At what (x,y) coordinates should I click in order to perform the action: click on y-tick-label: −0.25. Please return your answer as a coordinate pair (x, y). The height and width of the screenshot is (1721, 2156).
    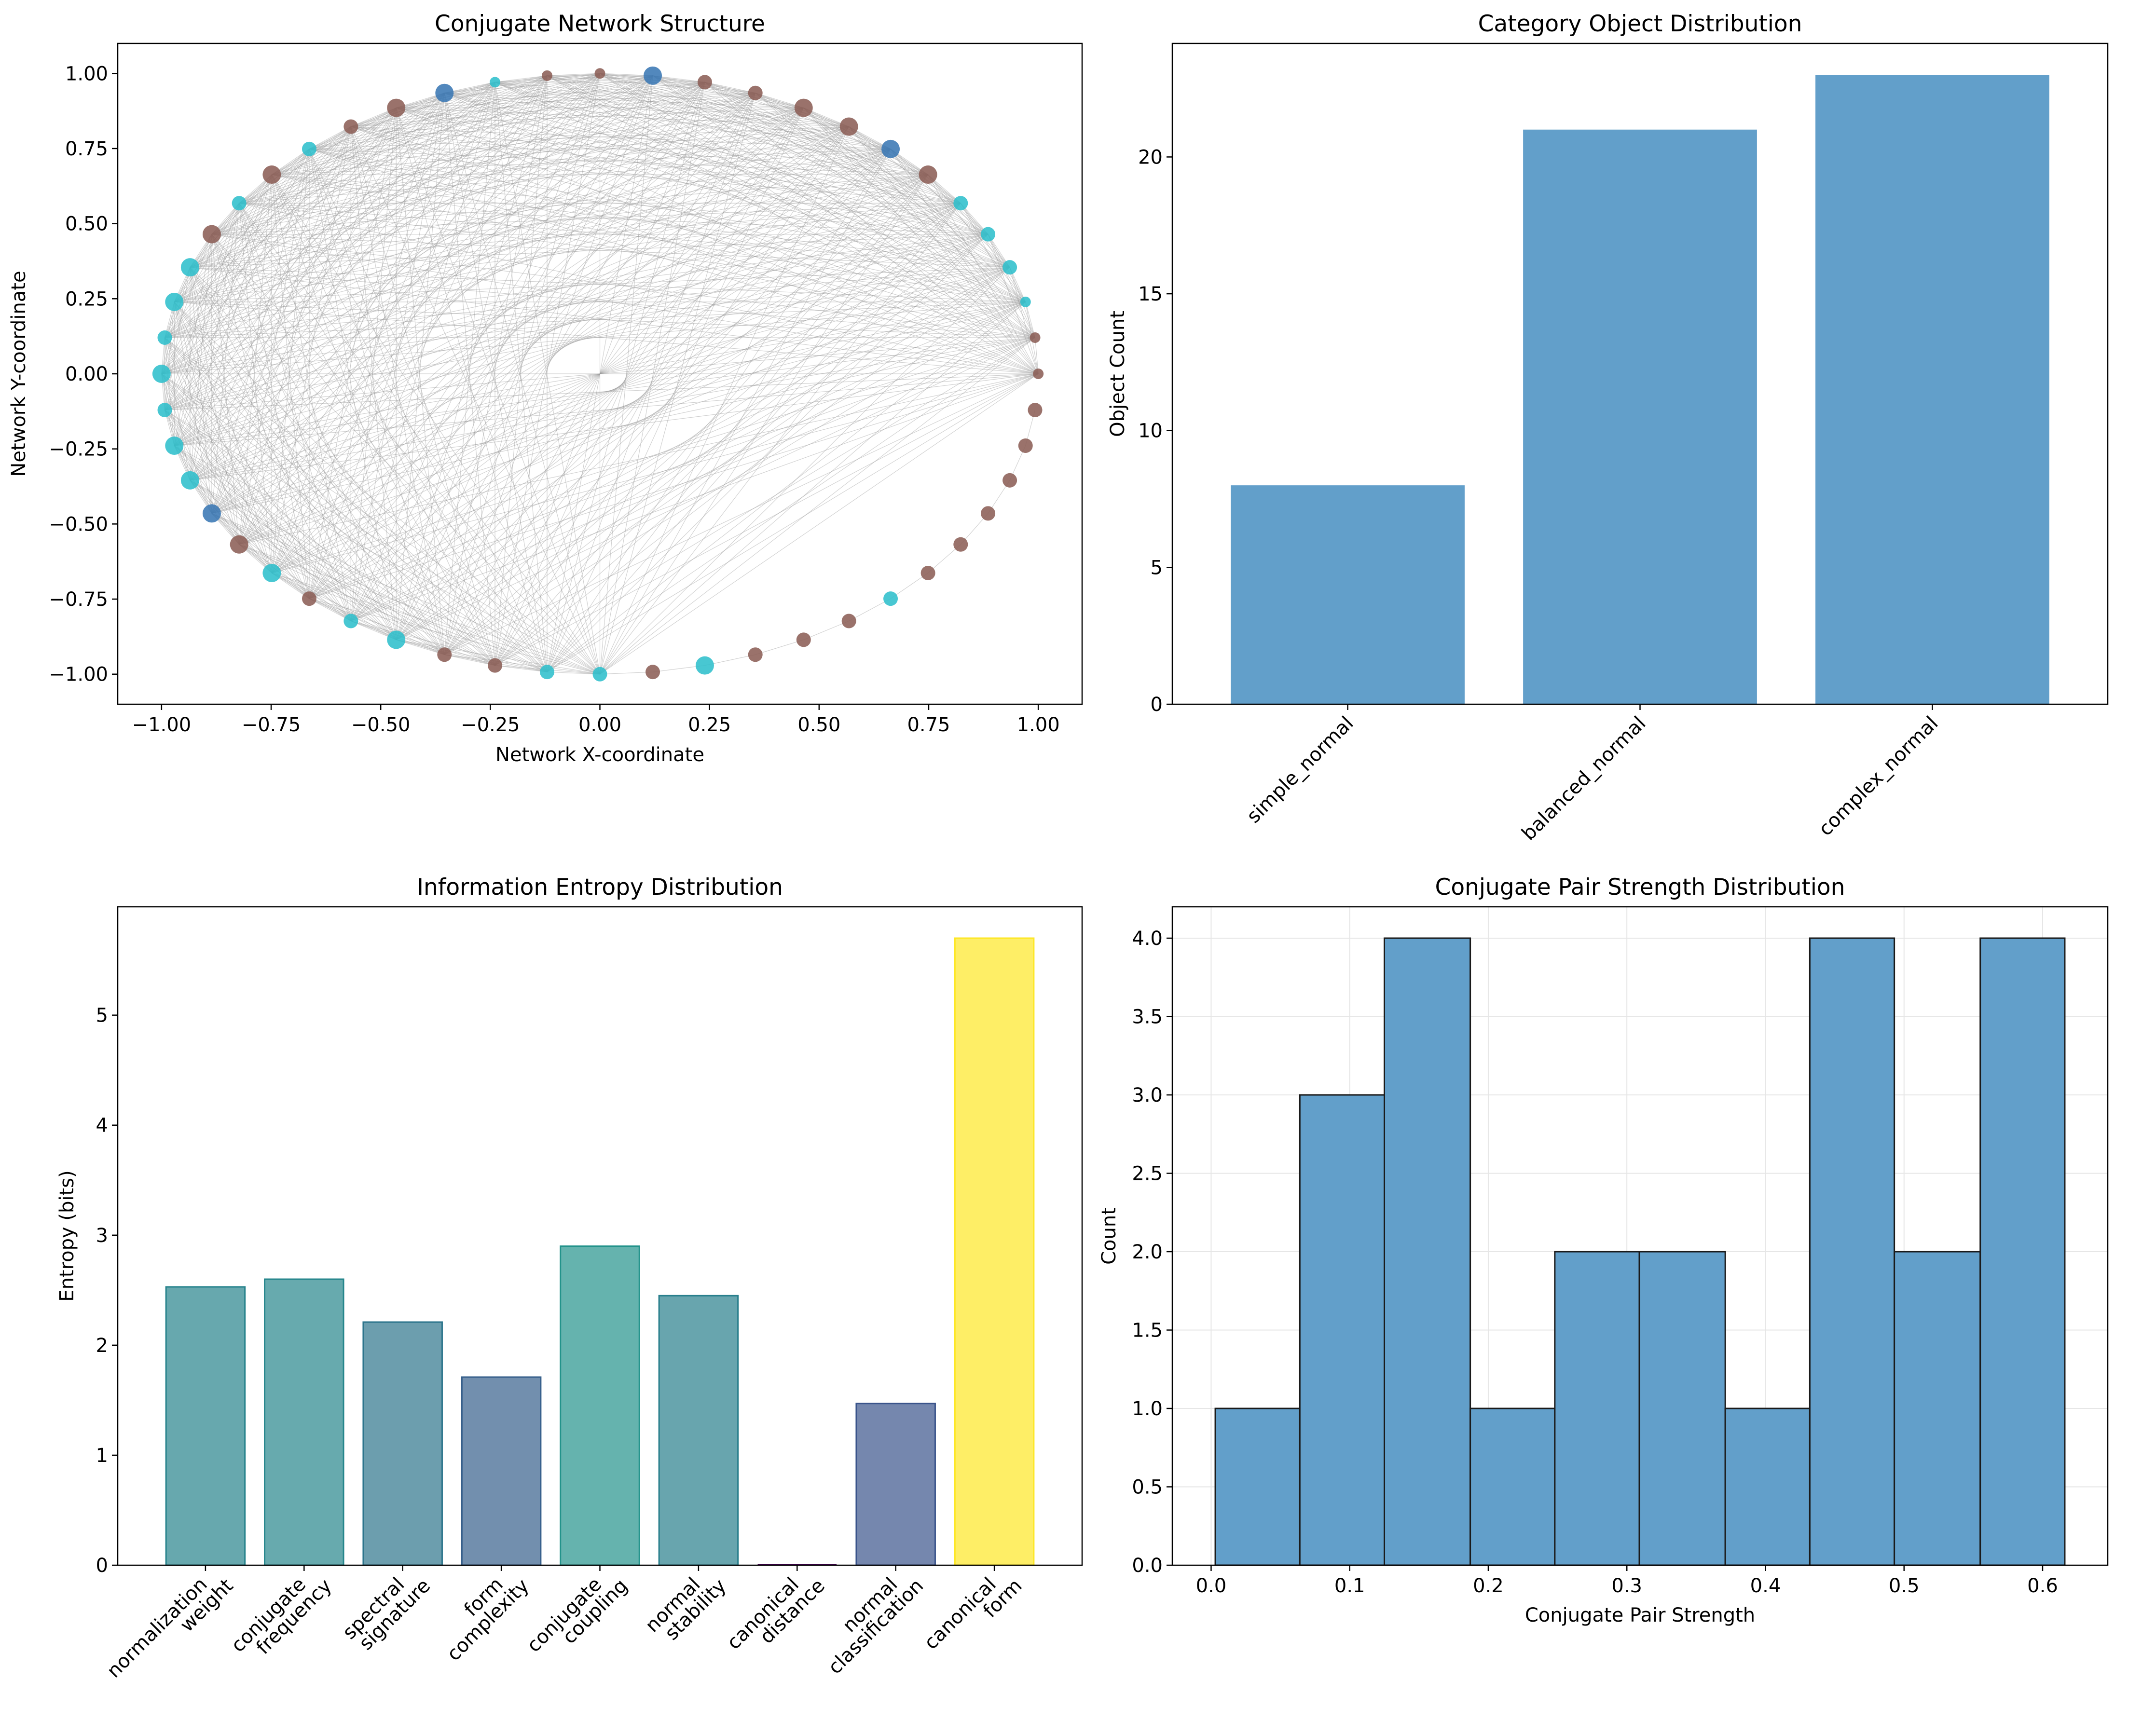
    Looking at the image, I should click on (78, 449).